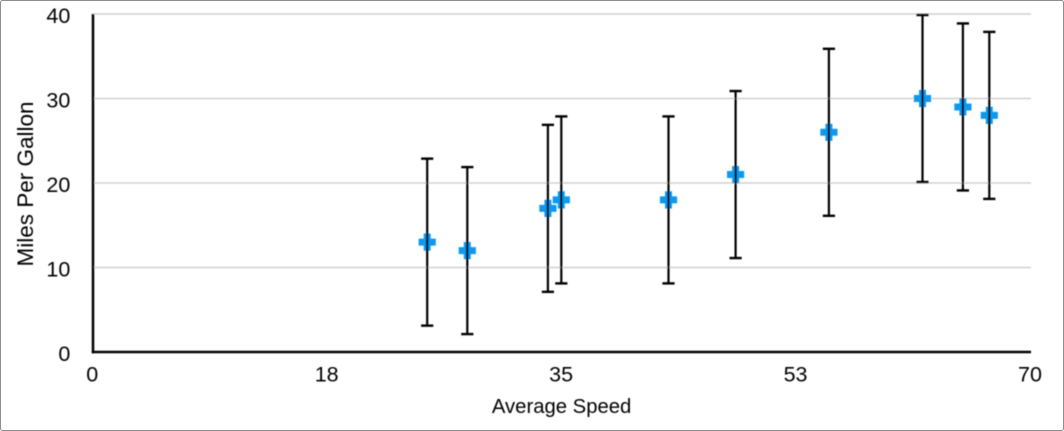  Describe the element at coordinates (327, 374) in the screenshot. I see `svg-text: 18` at that location.